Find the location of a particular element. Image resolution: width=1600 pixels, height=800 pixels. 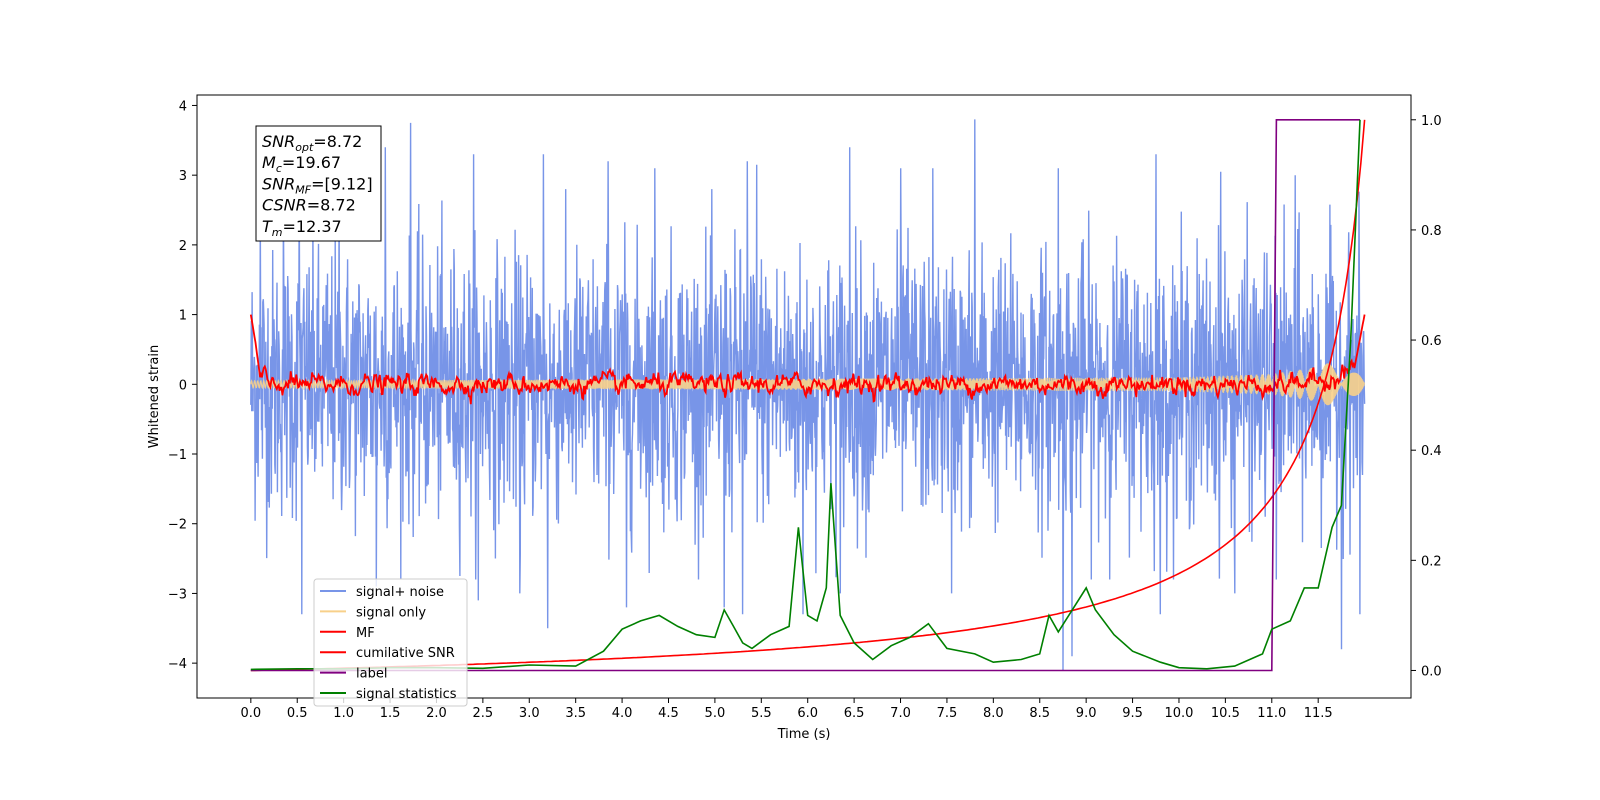

x-tick-label: 8.0 is located at coordinates (993, 713).